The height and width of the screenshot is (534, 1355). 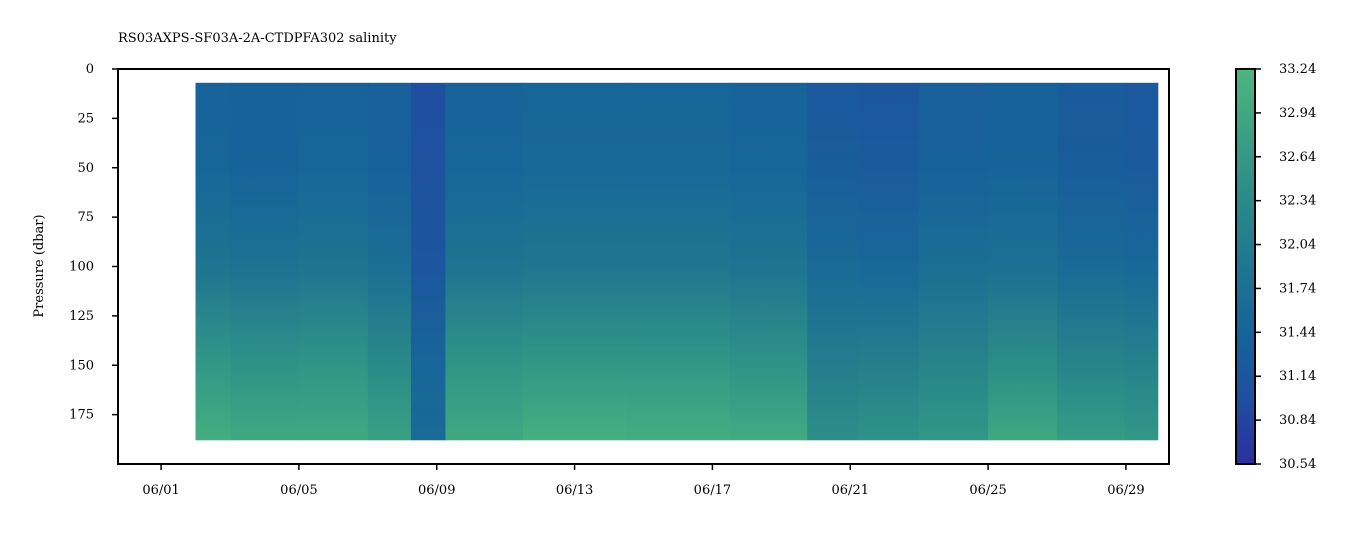 What do you see at coordinates (81, 415) in the screenshot?
I see `y-tick-label: 175` at bounding box center [81, 415].